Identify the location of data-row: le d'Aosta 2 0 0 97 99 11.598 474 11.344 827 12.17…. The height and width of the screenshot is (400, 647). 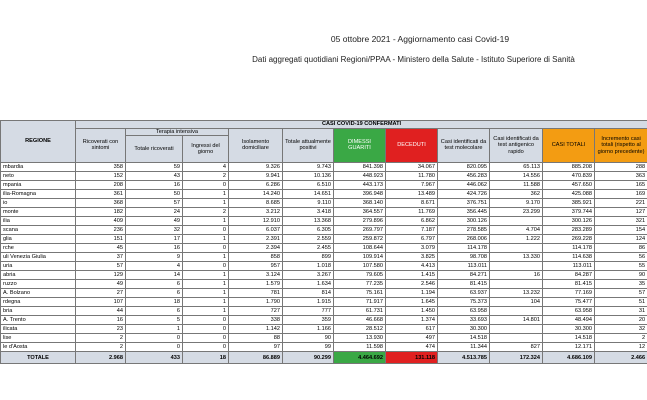
(323, 347).